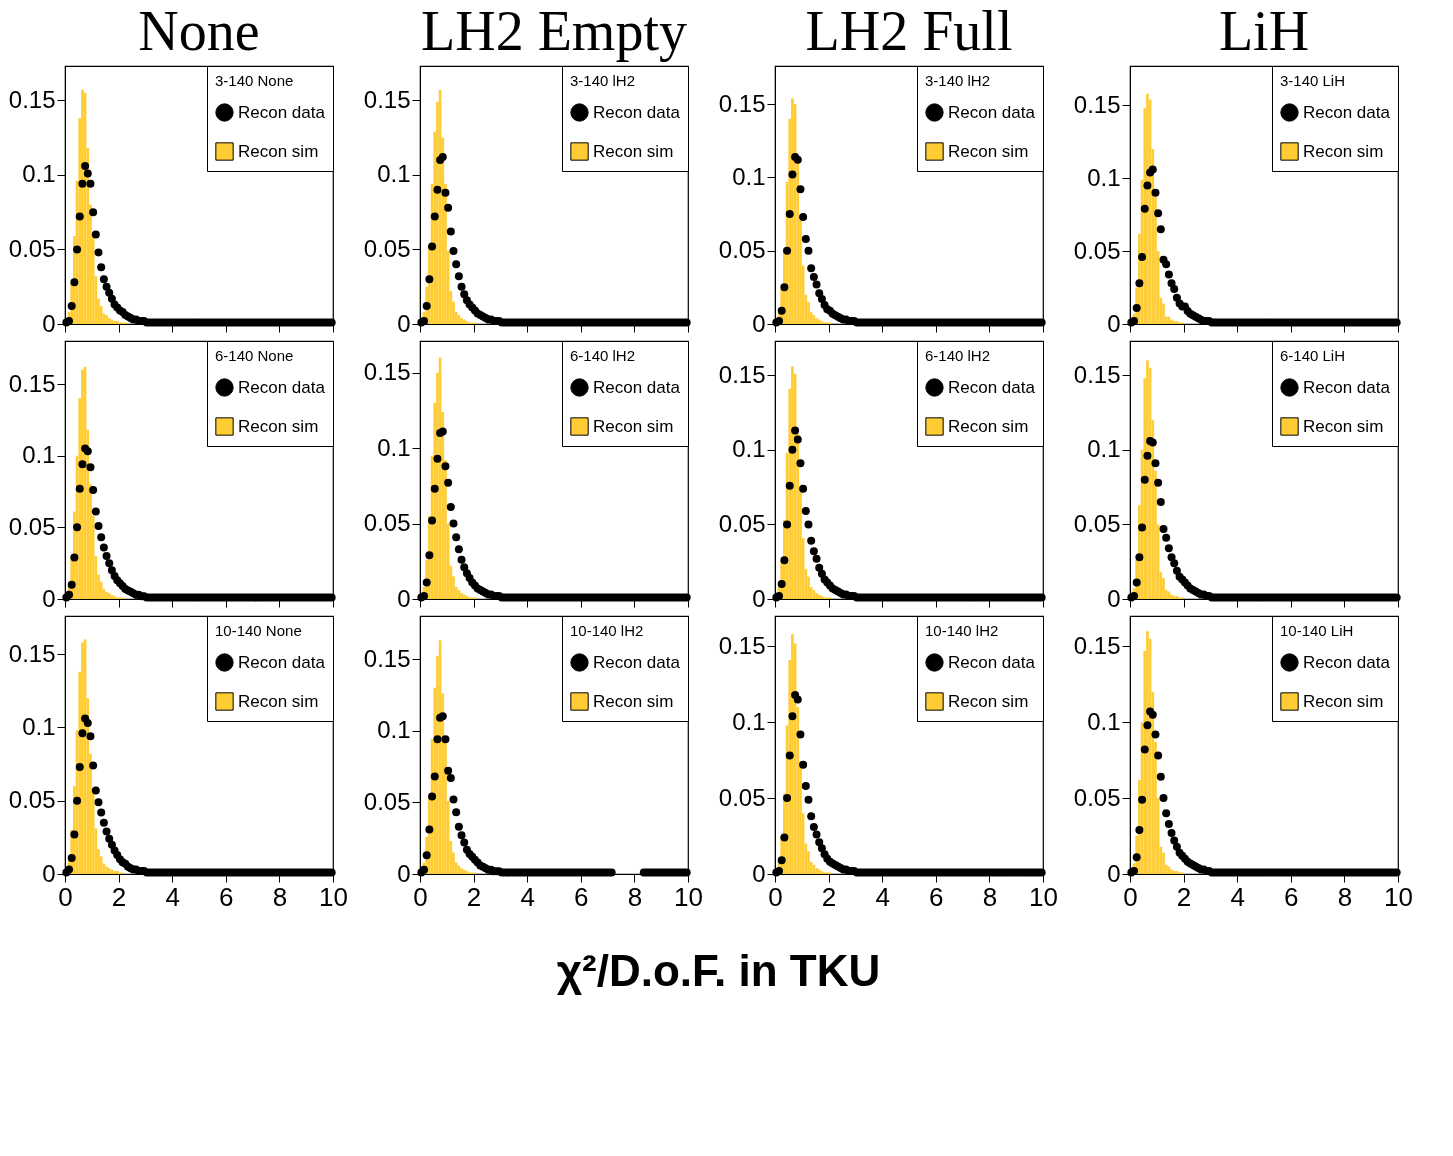 The height and width of the screenshot is (1156, 1453). I want to click on chart-title: LiH, so click(1264, 31).